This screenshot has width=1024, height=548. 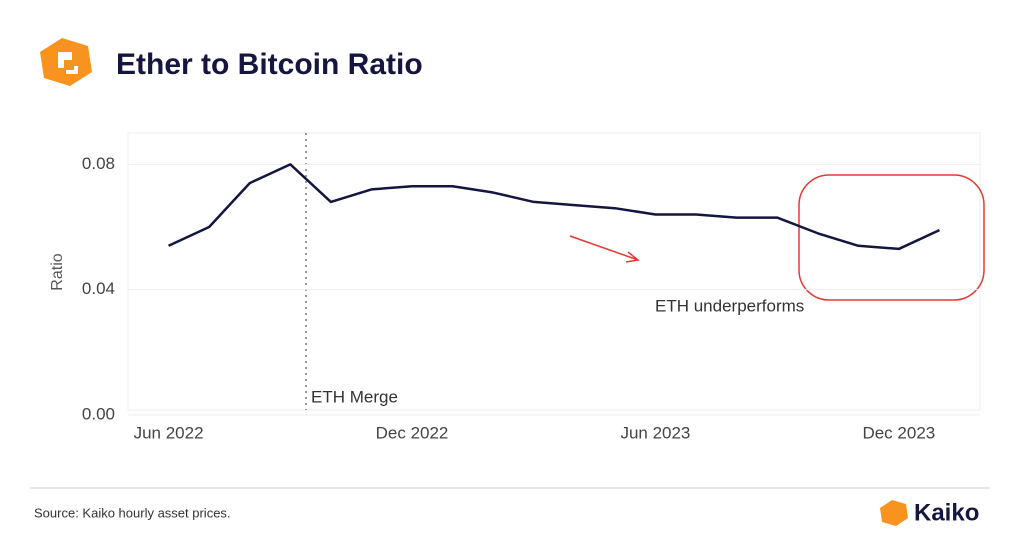 What do you see at coordinates (169, 432) in the screenshot?
I see `x-tick-label: Jun 2022` at bounding box center [169, 432].